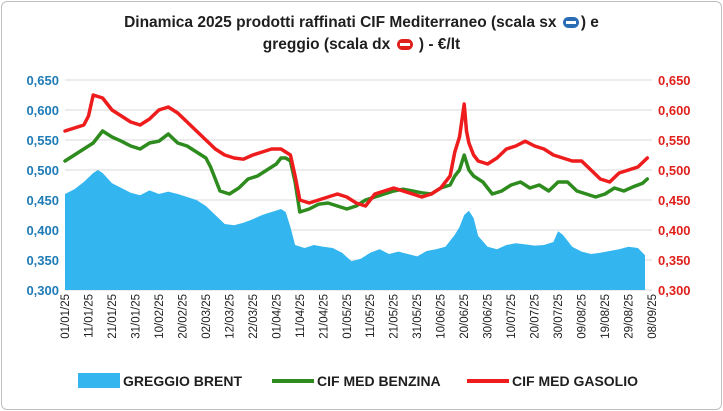  I want to click on y-left-tick-label: 0,550, so click(42, 140).